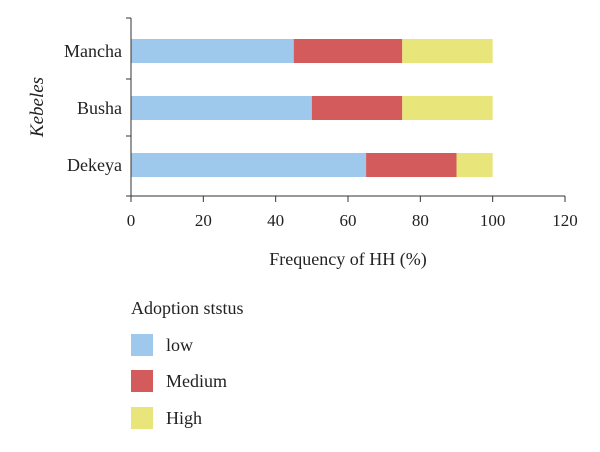  What do you see at coordinates (142, 345) in the screenshot?
I see `legend-swatch-low` at bounding box center [142, 345].